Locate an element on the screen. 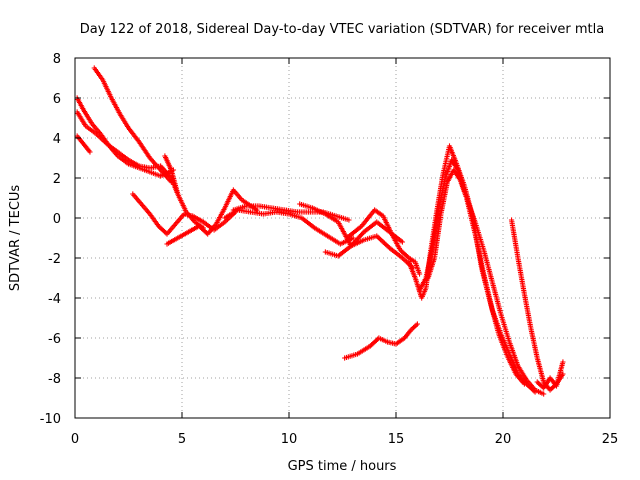 The height and width of the screenshot is (480, 640). x-tick-label: 20 is located at coordinates (503, 439).